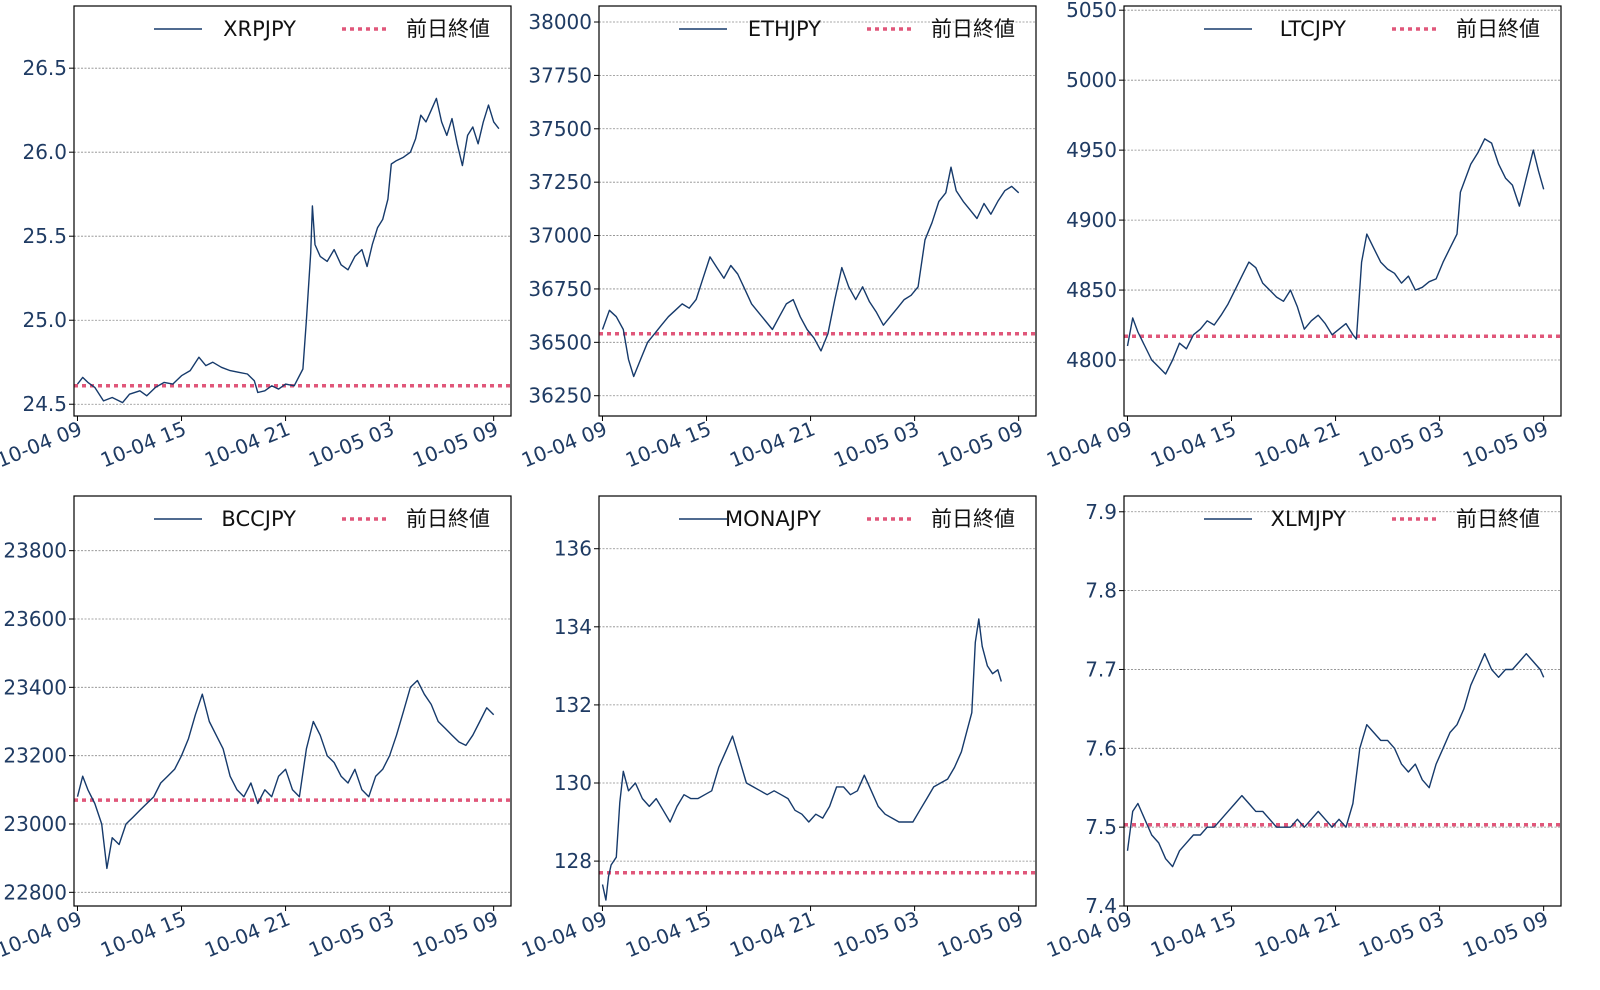 This screenshot has width=1600, height=990. What do you see at coordinates (810, 272) in the screenshot?
I see `series-line-ethjpy` at bounding box center [810, 272].